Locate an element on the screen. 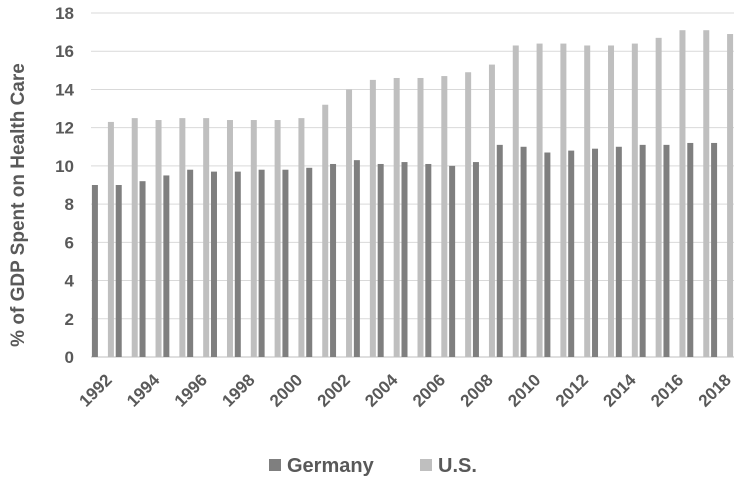 This screenshot has width=736, height=485. bar-us-1998 is located at coordinates (253, 239).